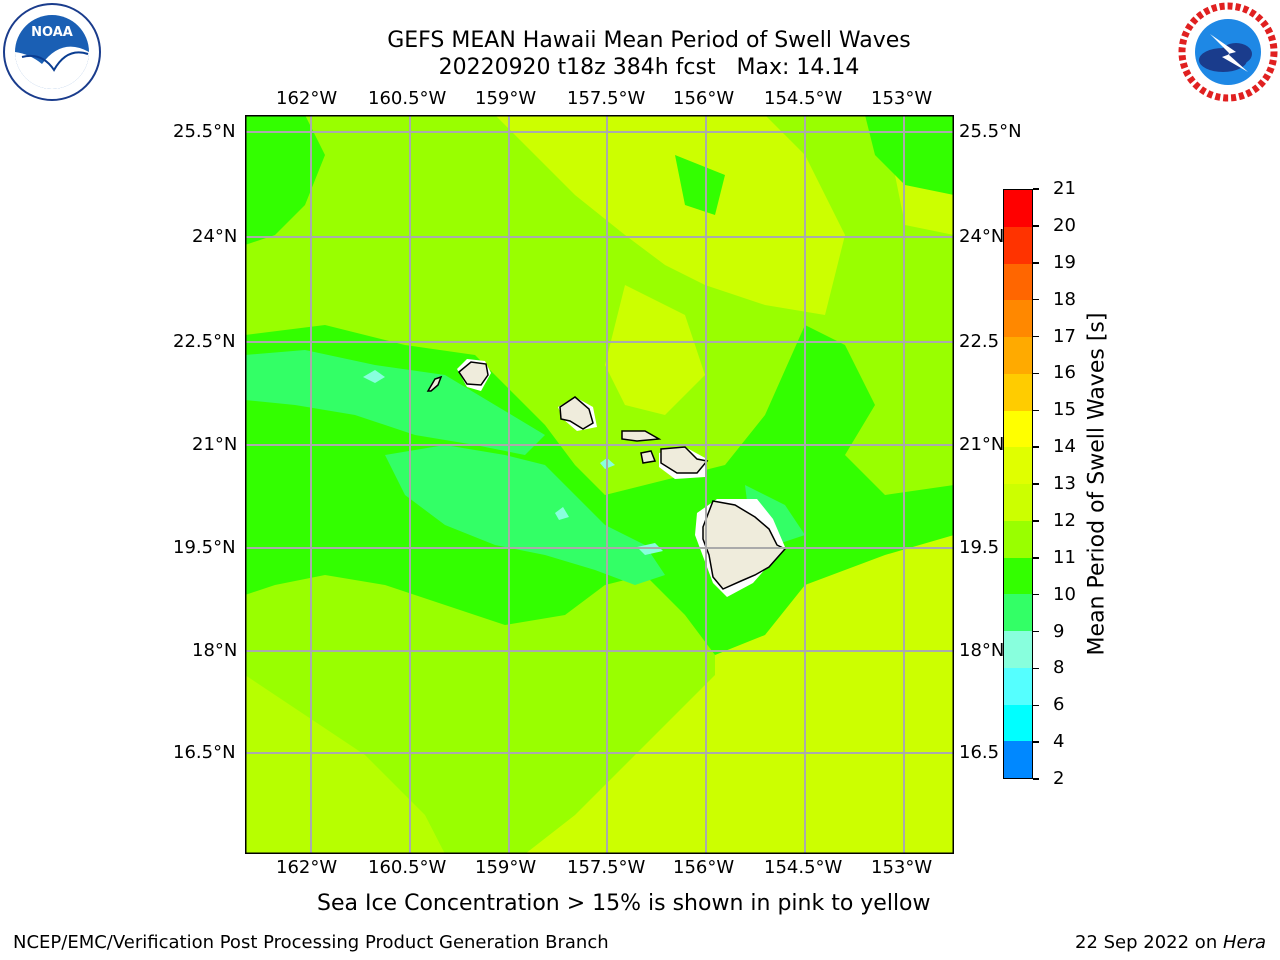 Image resolution: width=1280 pixels, height=960 pixels. Describe the element at coordinates (1064, 557) in the screenshot. I see `colorbar-tick-label: 11` at that location.